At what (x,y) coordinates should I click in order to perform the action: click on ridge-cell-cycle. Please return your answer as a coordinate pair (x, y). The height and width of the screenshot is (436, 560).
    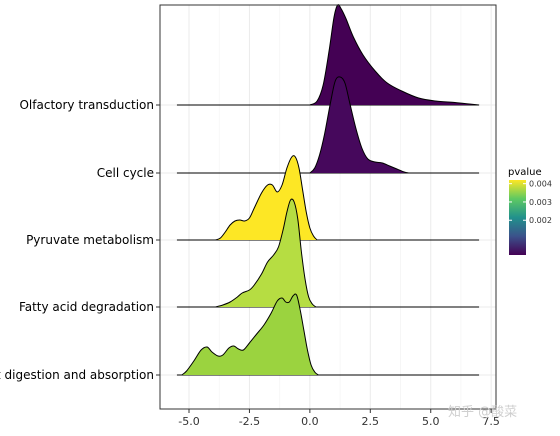
    Looking at the image, I should click on (328, 125).